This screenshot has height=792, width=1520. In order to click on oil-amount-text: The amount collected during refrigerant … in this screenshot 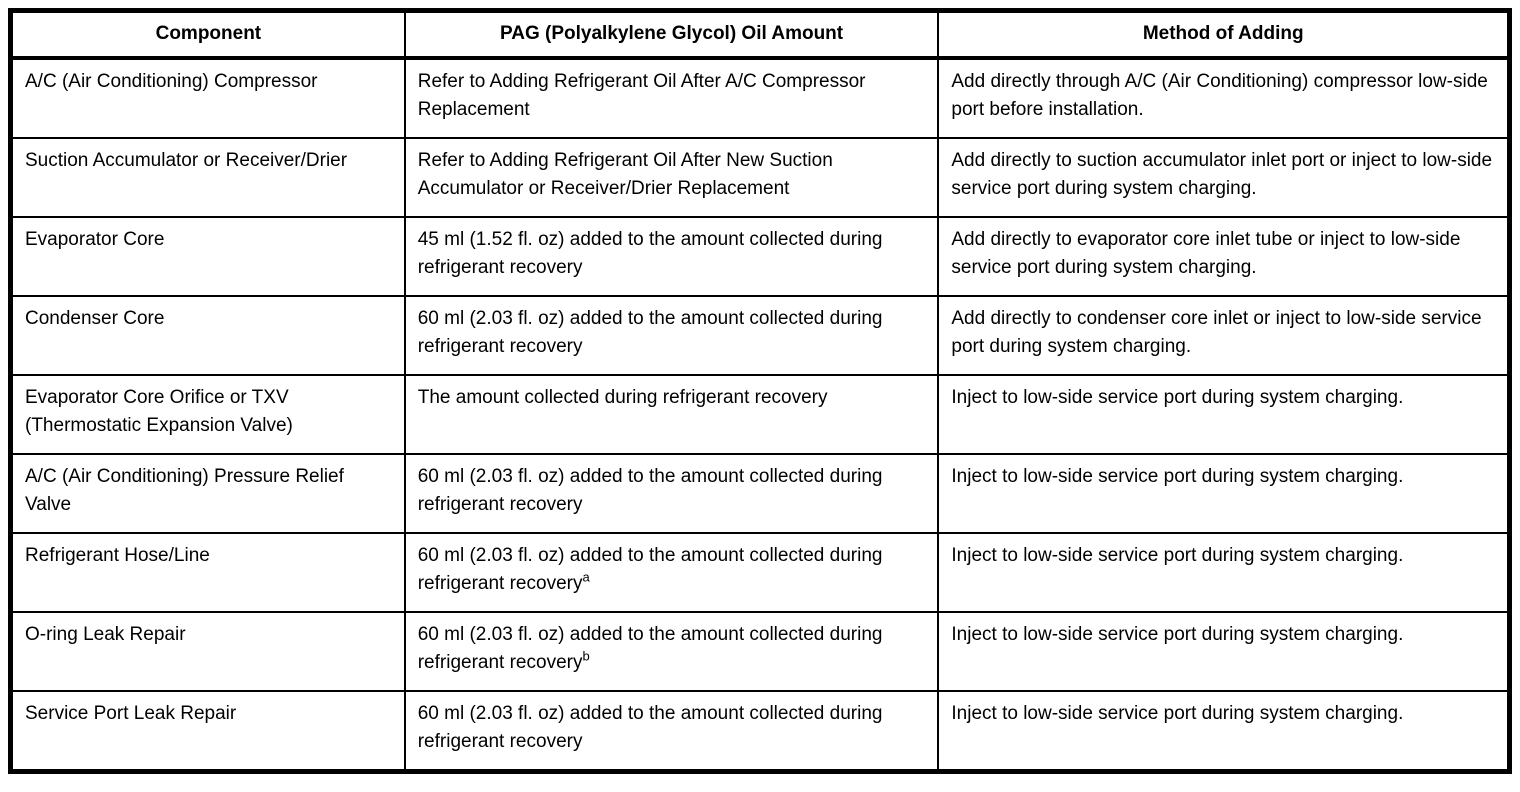, I will do `click(622, 397)`.